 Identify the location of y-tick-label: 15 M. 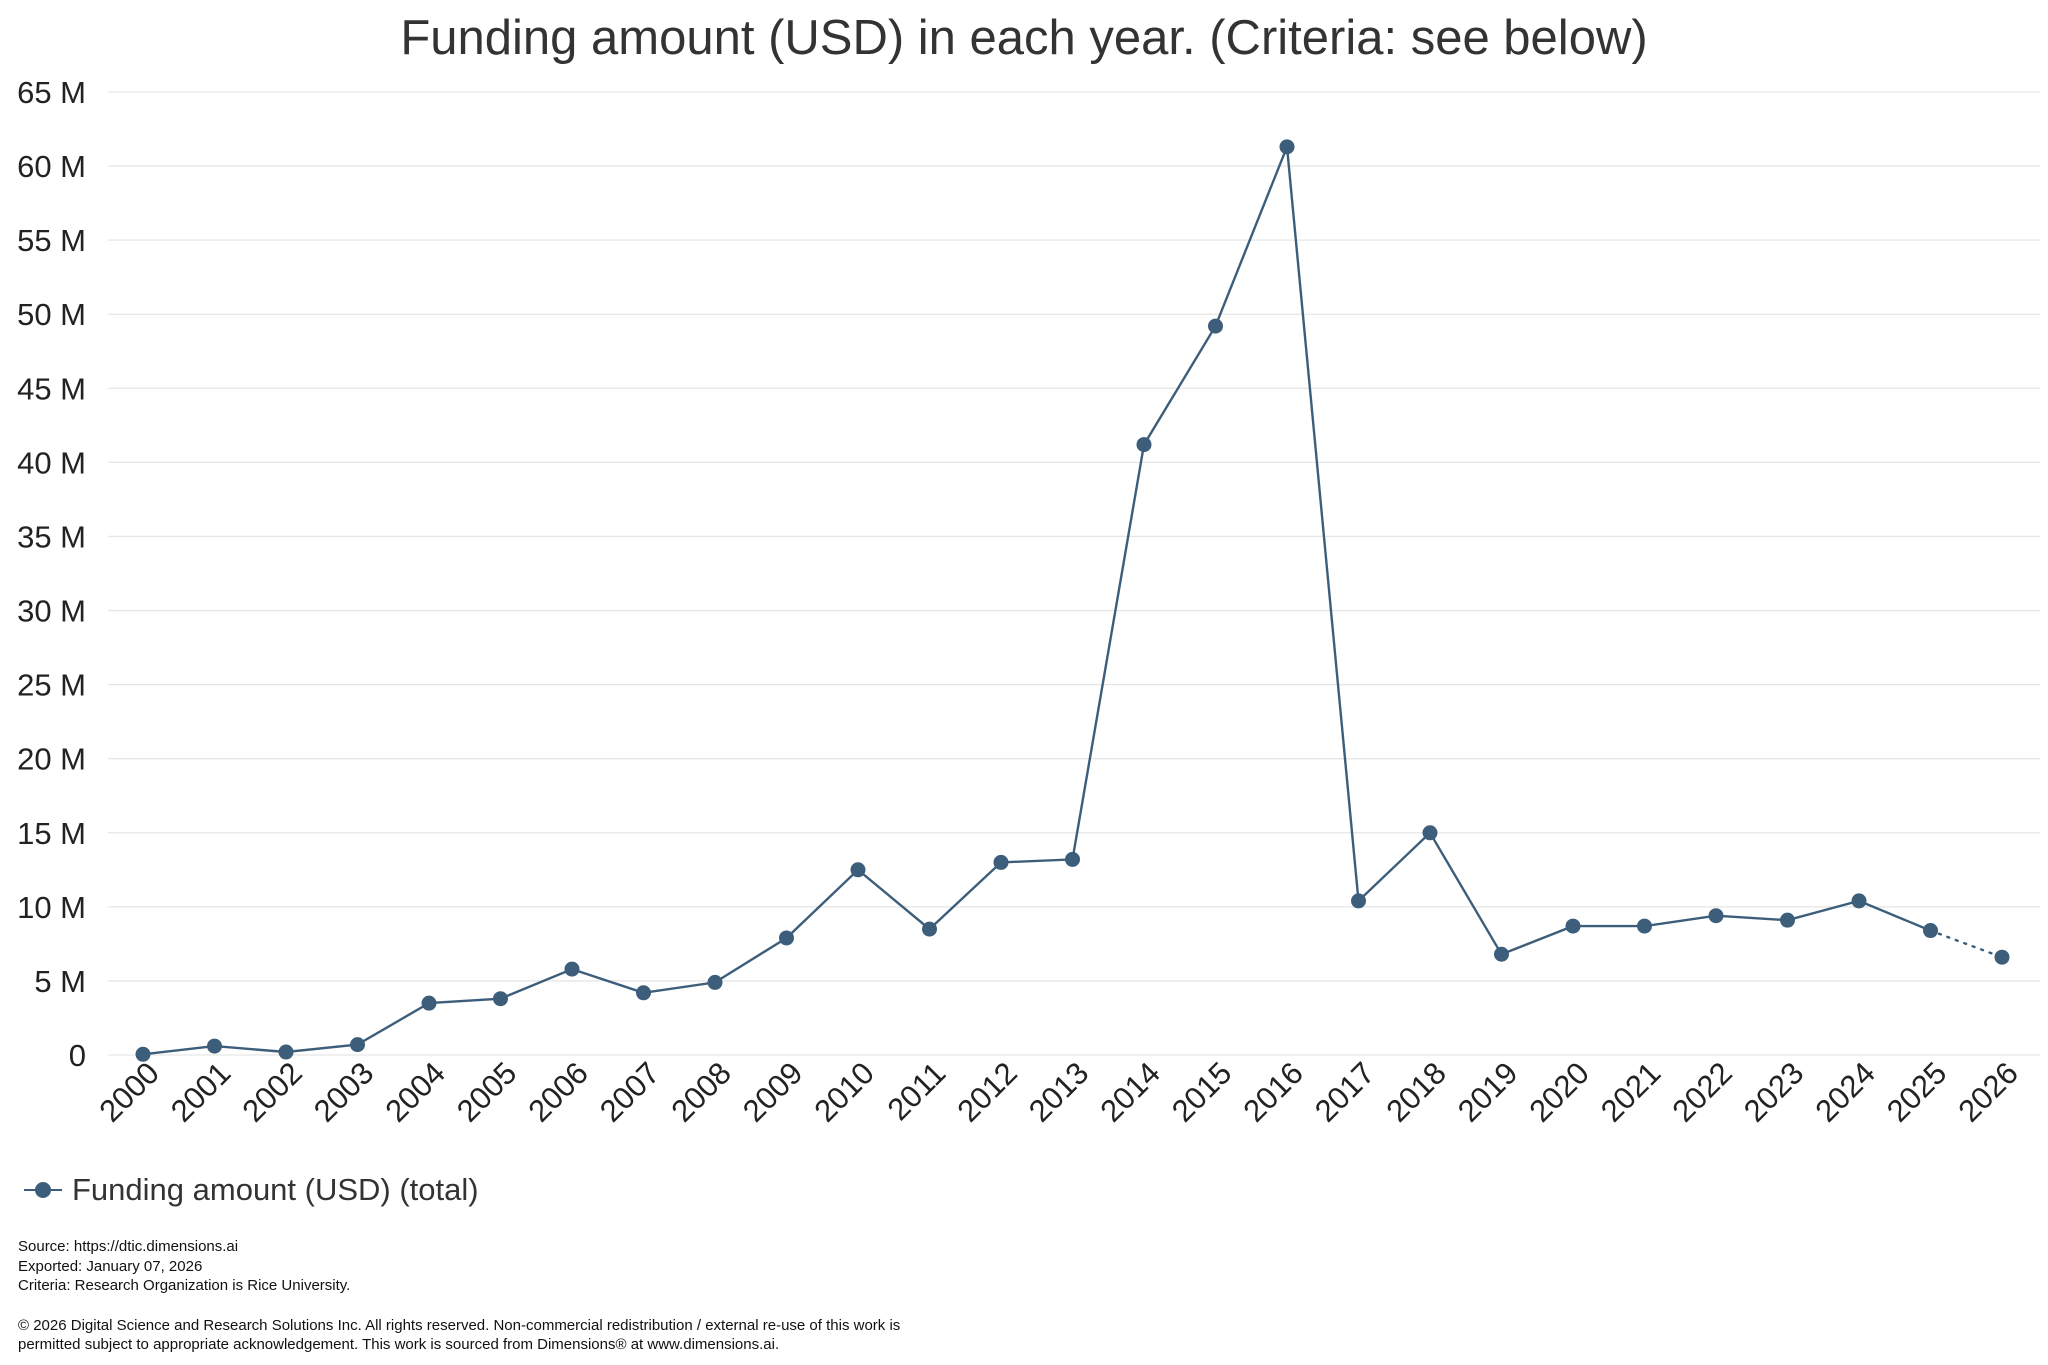
(51, 833).